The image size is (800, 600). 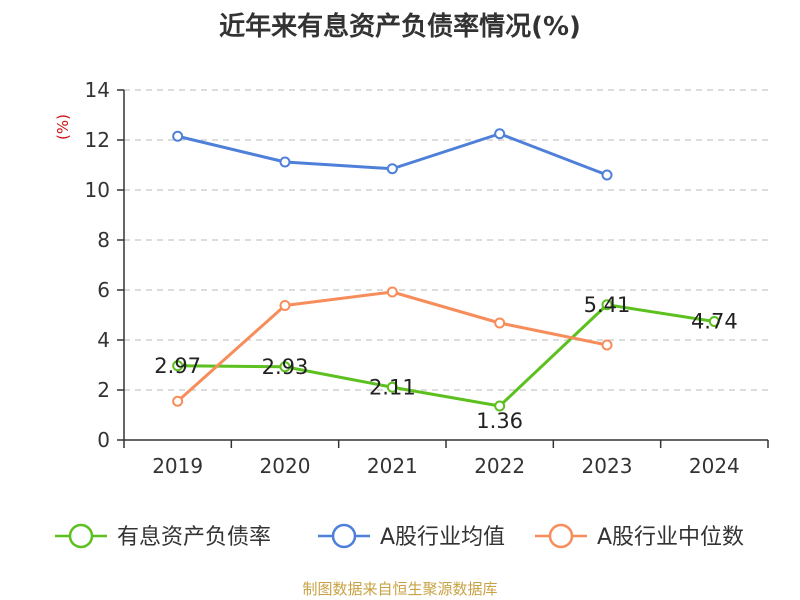 I want to click on y-tick-label: 4, so click(x=103, y=340).